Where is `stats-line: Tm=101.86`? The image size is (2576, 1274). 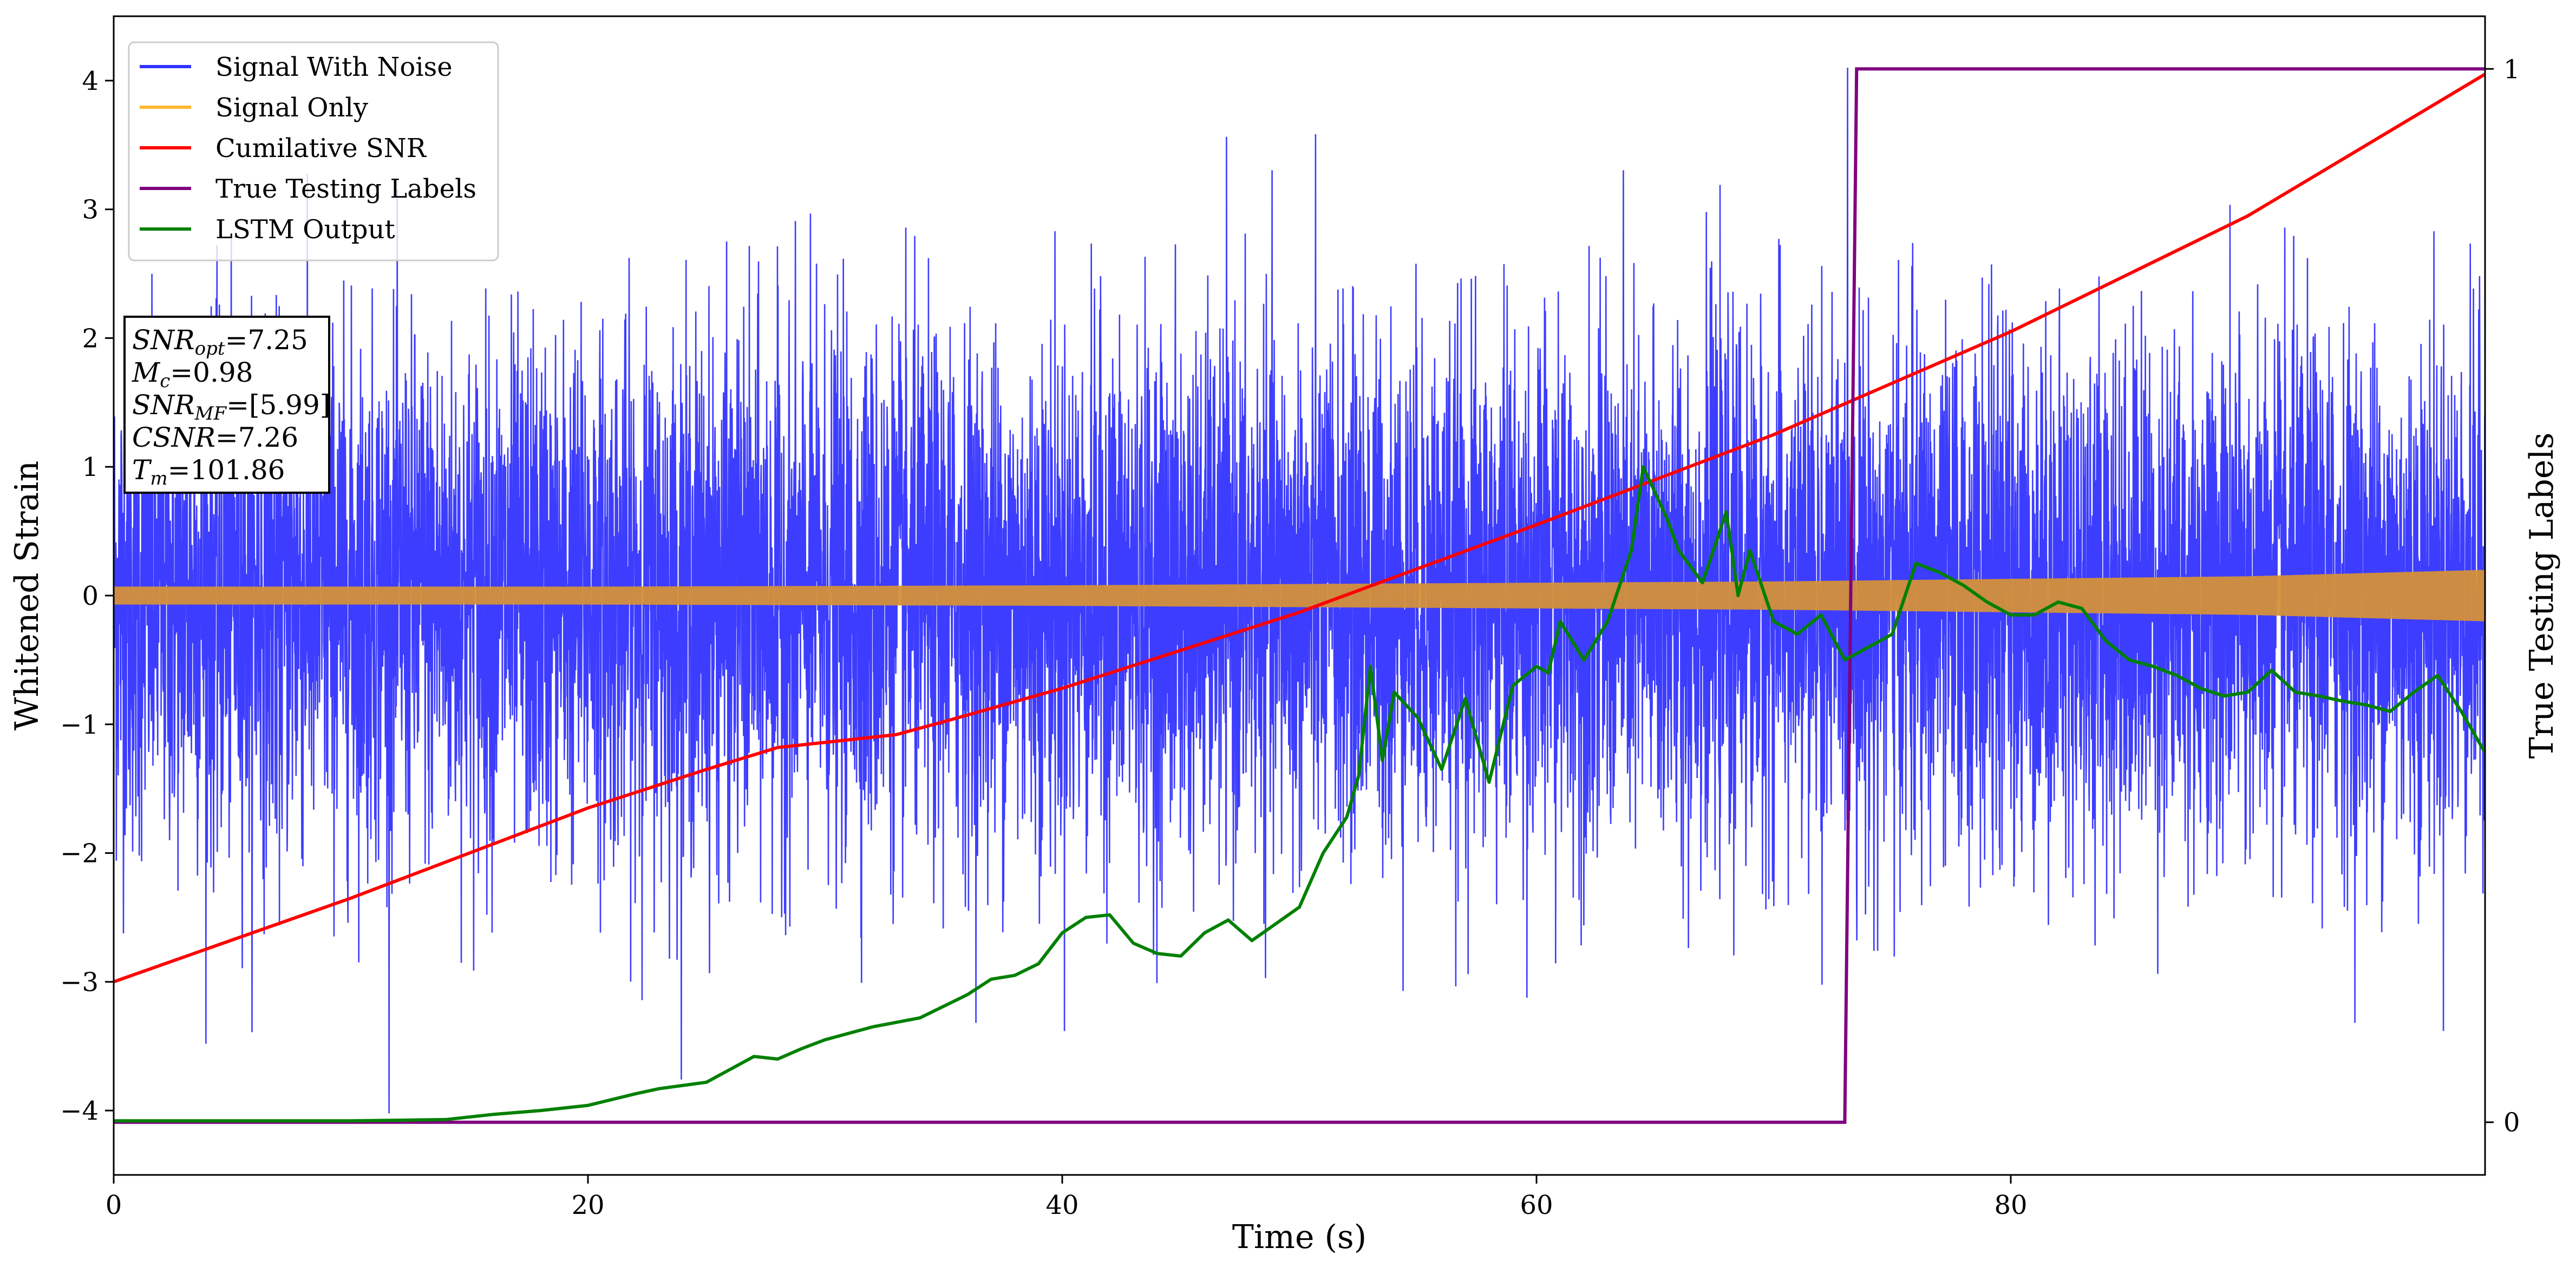 stats-line: Tm=101.86 is located at coordinates (208, 471).